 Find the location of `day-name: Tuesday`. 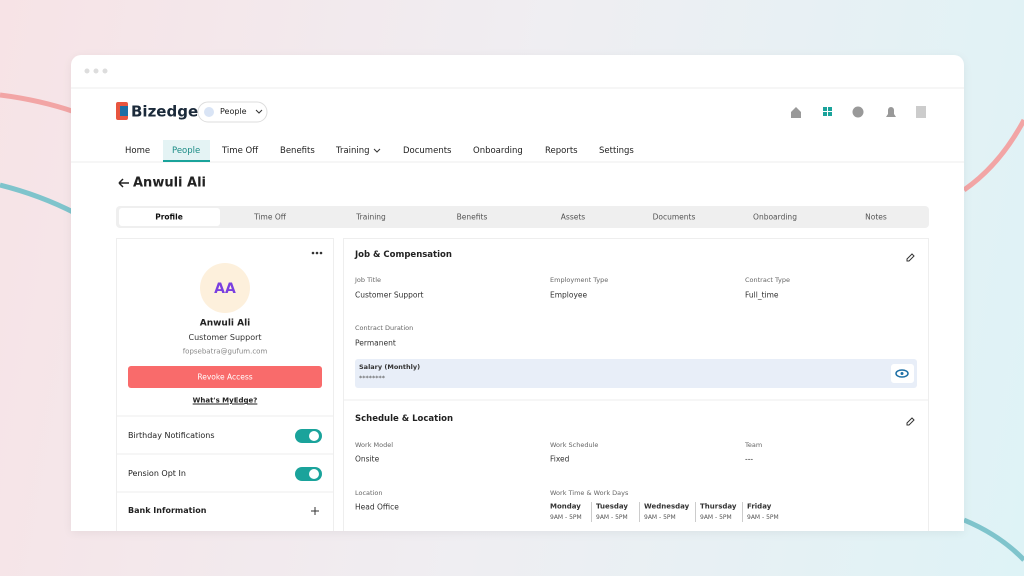

day-name: Tuesday is located at coordinates (612, 506).